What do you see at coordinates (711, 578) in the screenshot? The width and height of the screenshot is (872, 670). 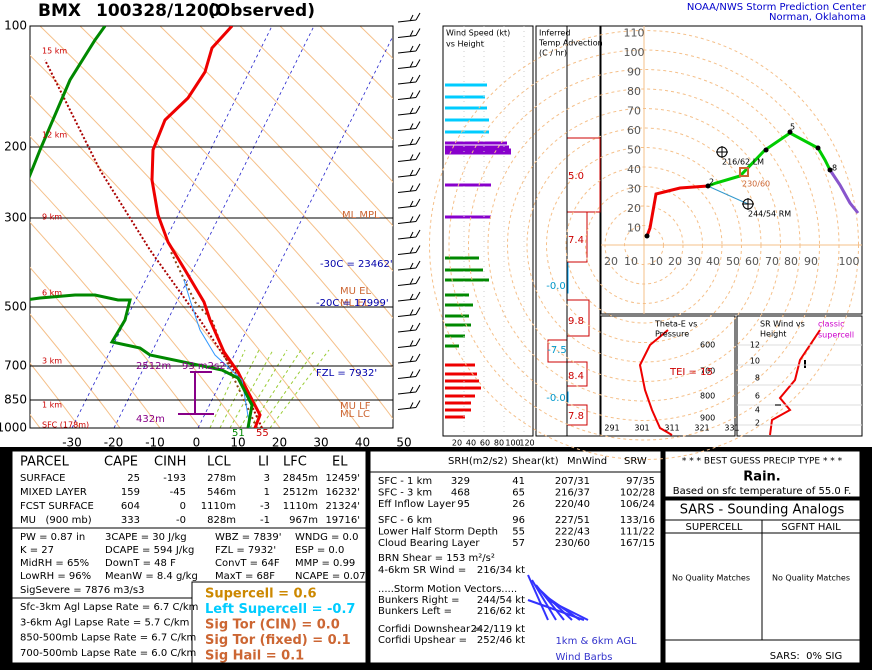 I see `label: No Quality Matches` at bounding box center [711, 578].